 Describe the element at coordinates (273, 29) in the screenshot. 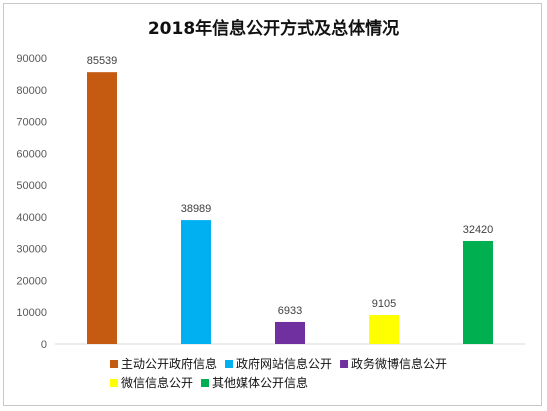

I see `chart-title: 2018年信息公开方式及总体情况` at that location.